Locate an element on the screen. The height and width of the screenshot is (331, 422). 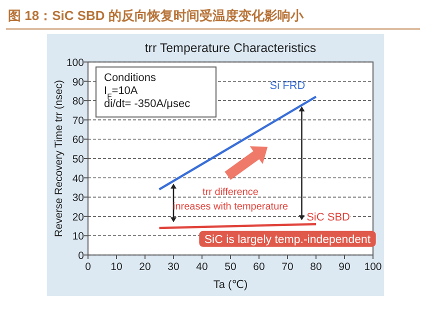
x-tick-label: 50 is located at coordinates (230, 267).